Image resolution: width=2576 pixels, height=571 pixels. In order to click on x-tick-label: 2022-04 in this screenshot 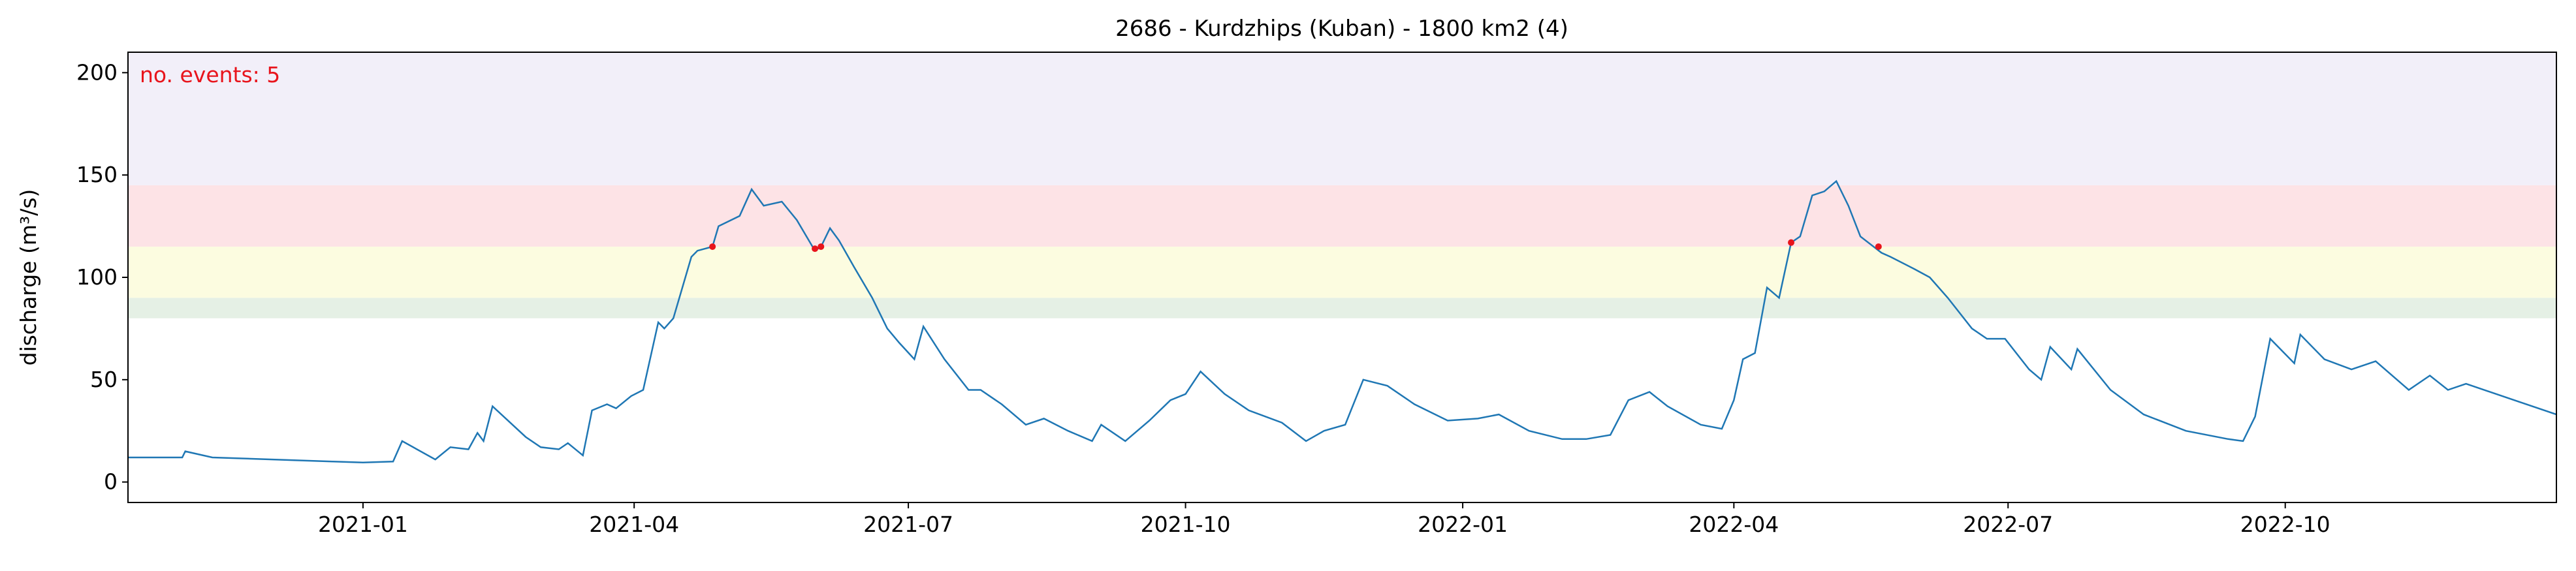, I will do `click(1734, 524)`.